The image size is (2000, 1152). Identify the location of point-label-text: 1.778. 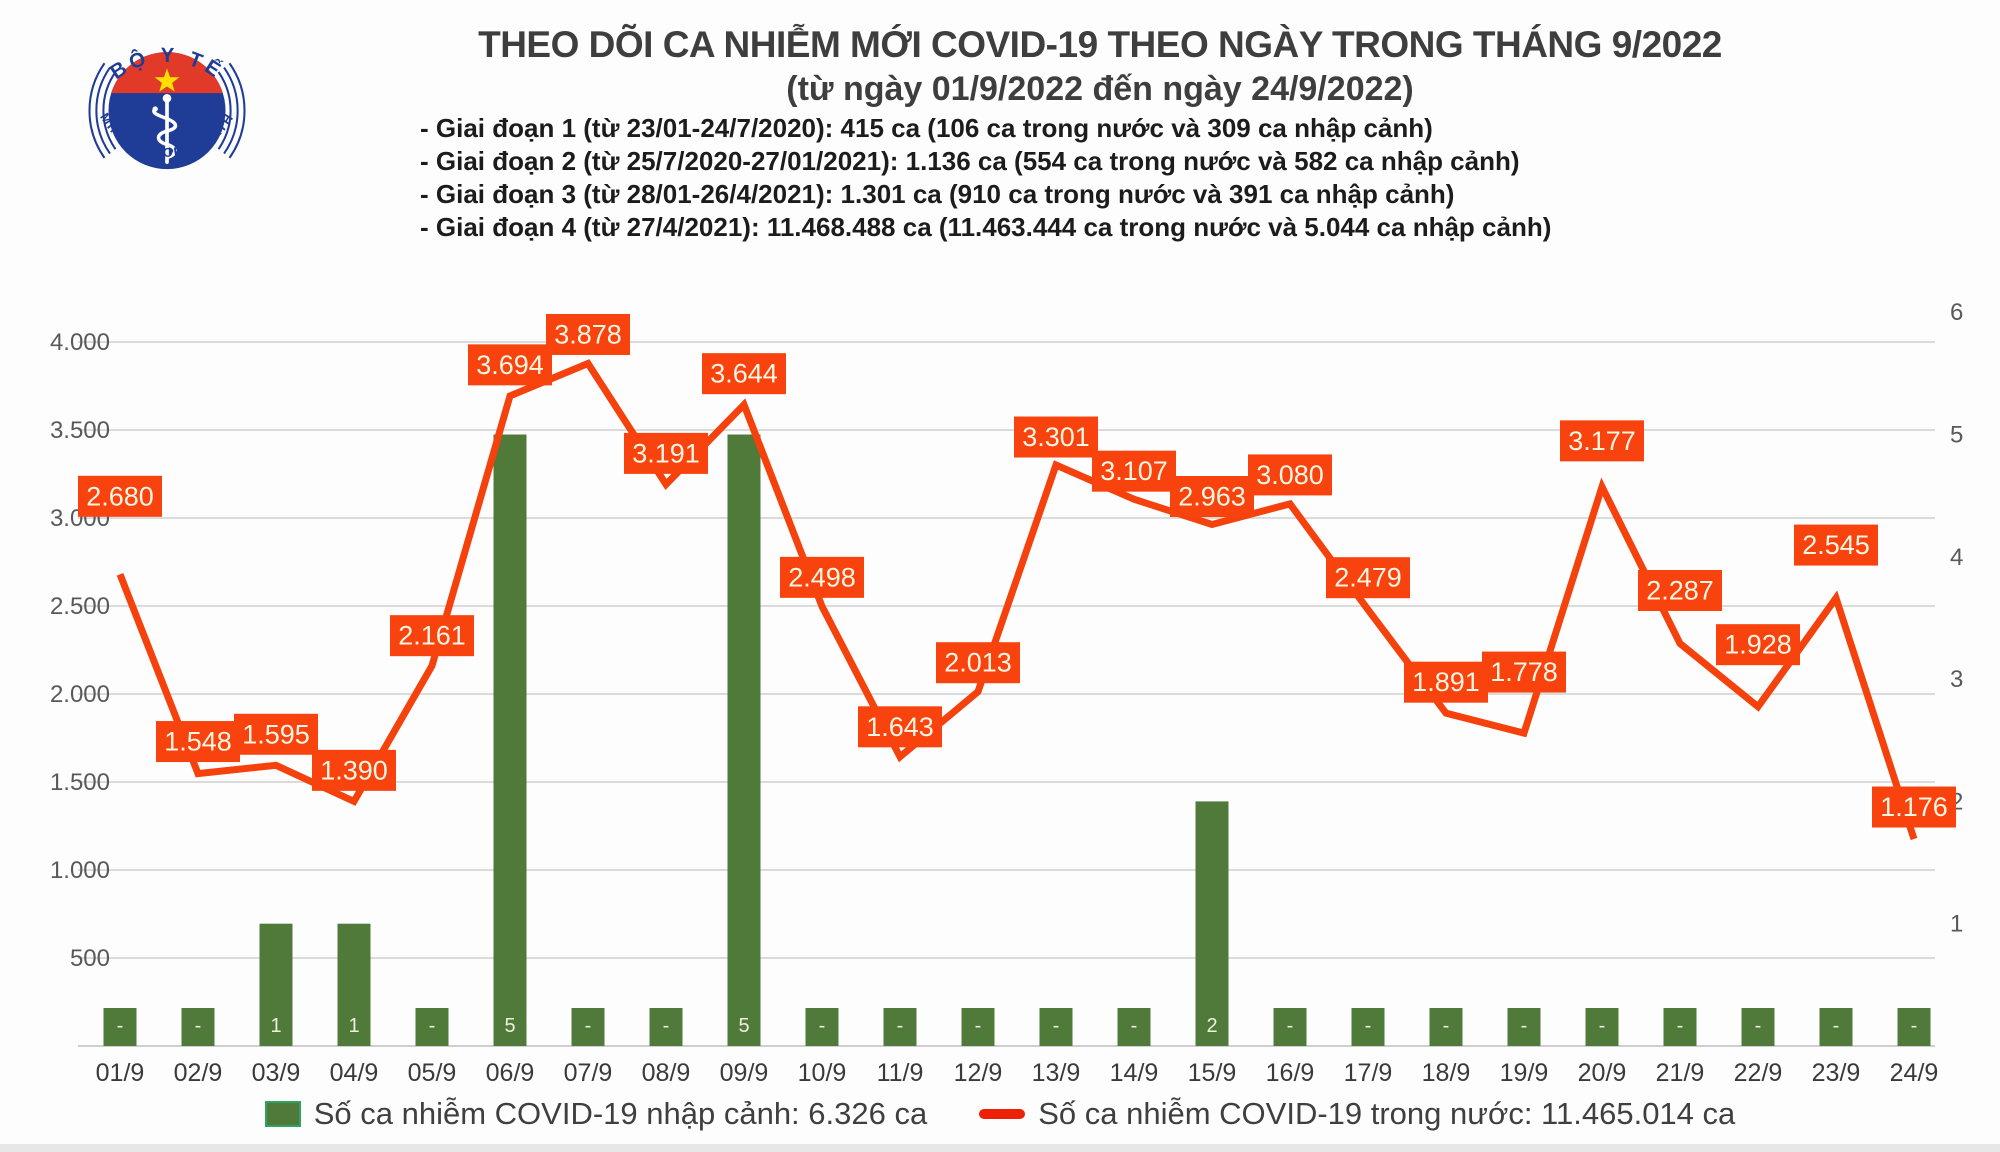
(1524, 672).